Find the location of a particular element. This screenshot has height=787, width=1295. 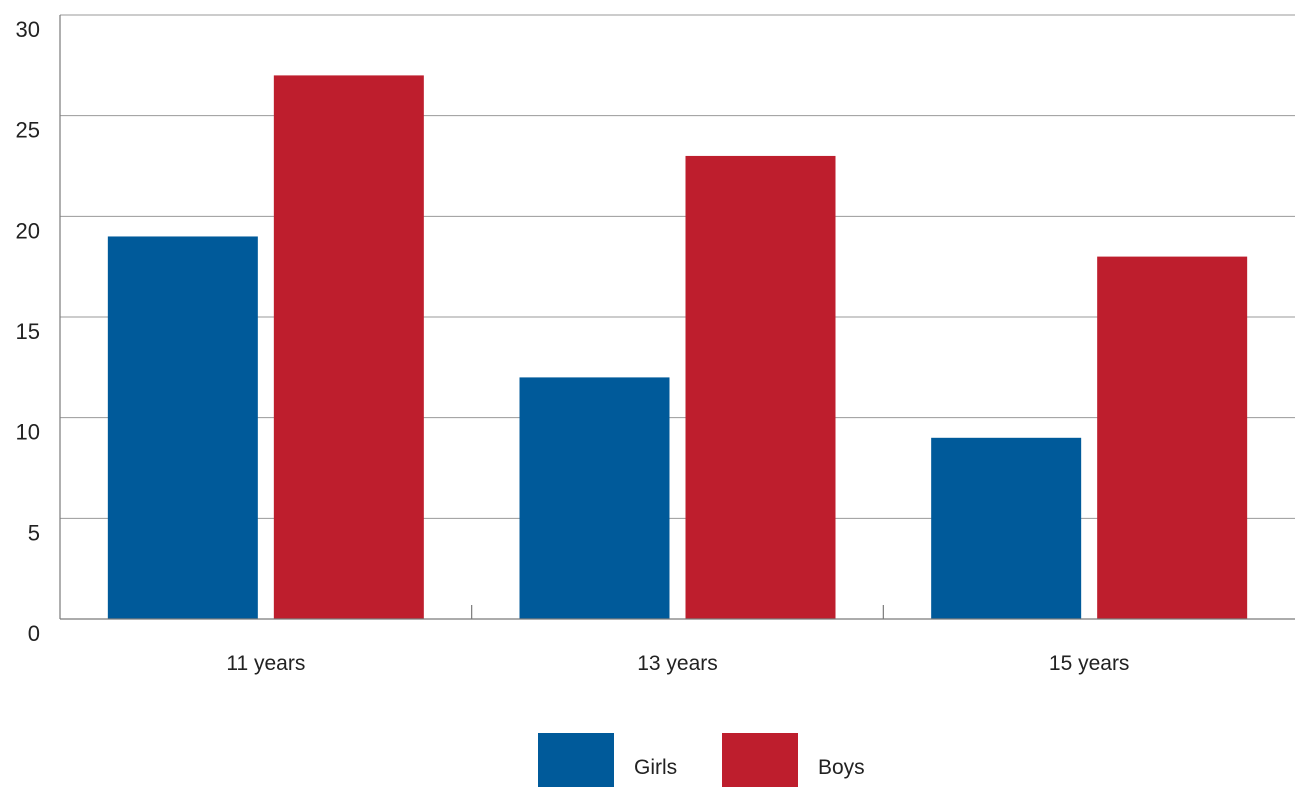

legend-swatch-boys is located at coordinates (760, 760).